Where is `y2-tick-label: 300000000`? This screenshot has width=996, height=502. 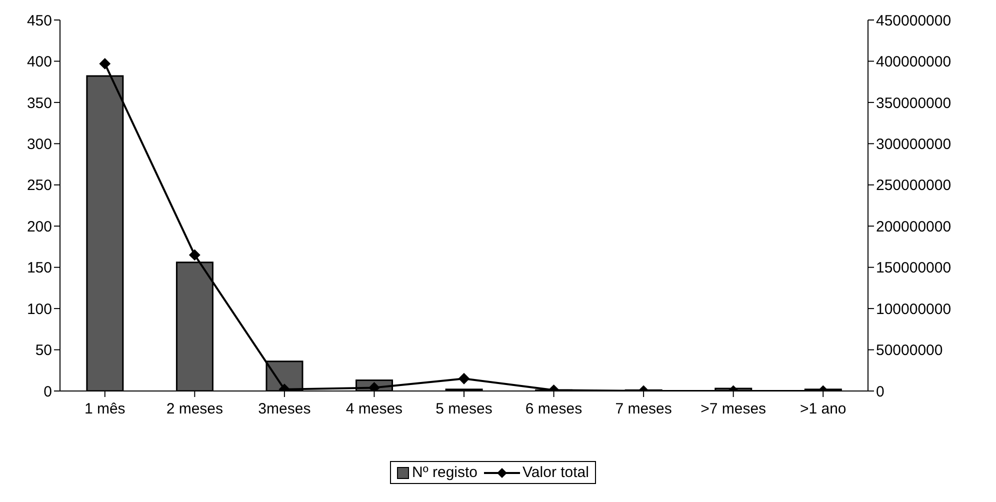 y2-tick-label: 300000000 is located at coordinates (914, 144).